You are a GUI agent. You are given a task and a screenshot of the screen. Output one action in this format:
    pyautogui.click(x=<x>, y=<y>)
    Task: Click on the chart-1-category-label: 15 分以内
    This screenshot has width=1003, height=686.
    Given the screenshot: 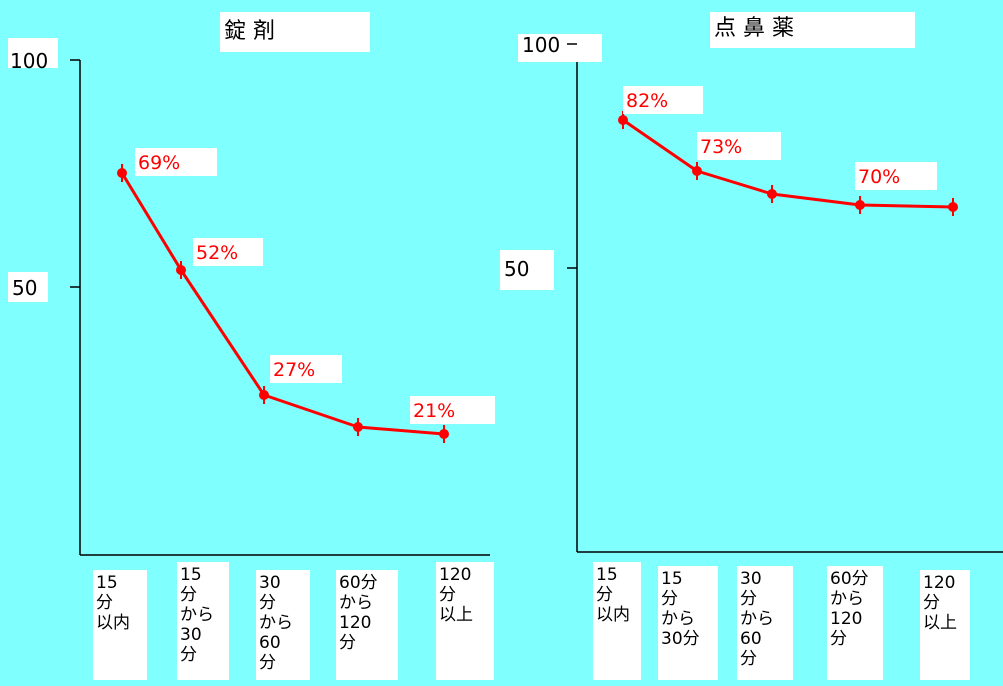 What is the action you would take?
    pyautogui.click(x=113, y=603)
    